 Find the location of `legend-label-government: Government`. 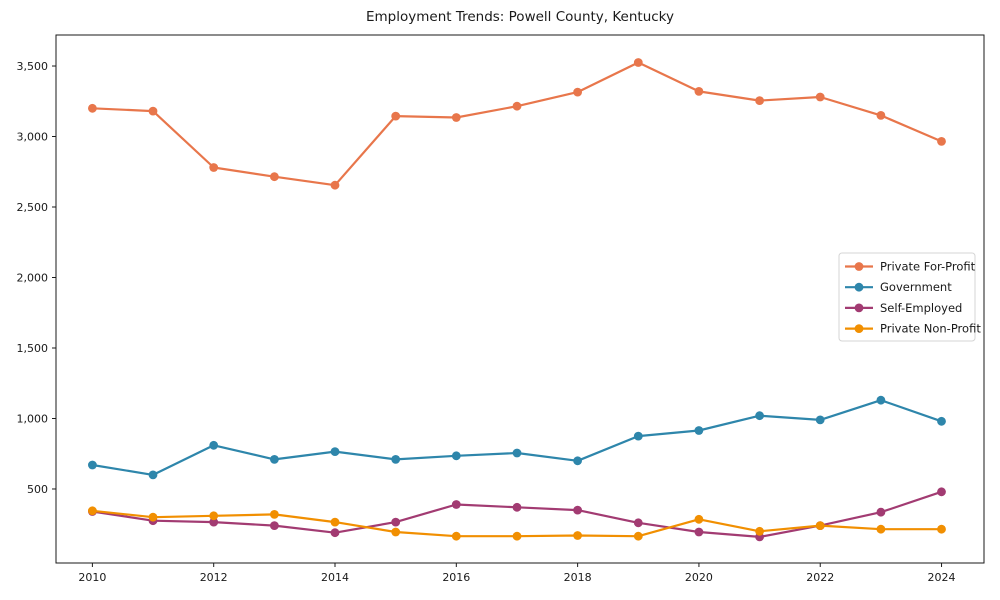

legend-label-government: Government is located at coordinates (916, 287).